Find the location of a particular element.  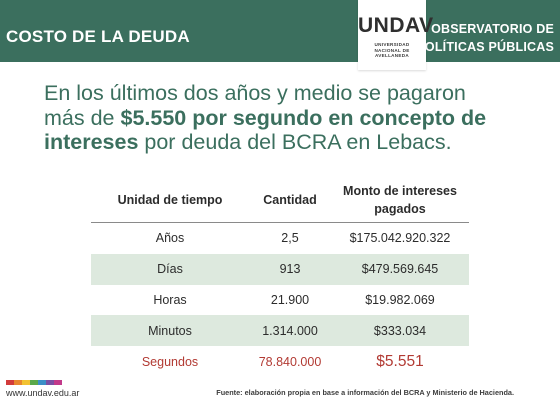

logo-line-1: UNIVERSIDAD is located at coordinates (392, 44).